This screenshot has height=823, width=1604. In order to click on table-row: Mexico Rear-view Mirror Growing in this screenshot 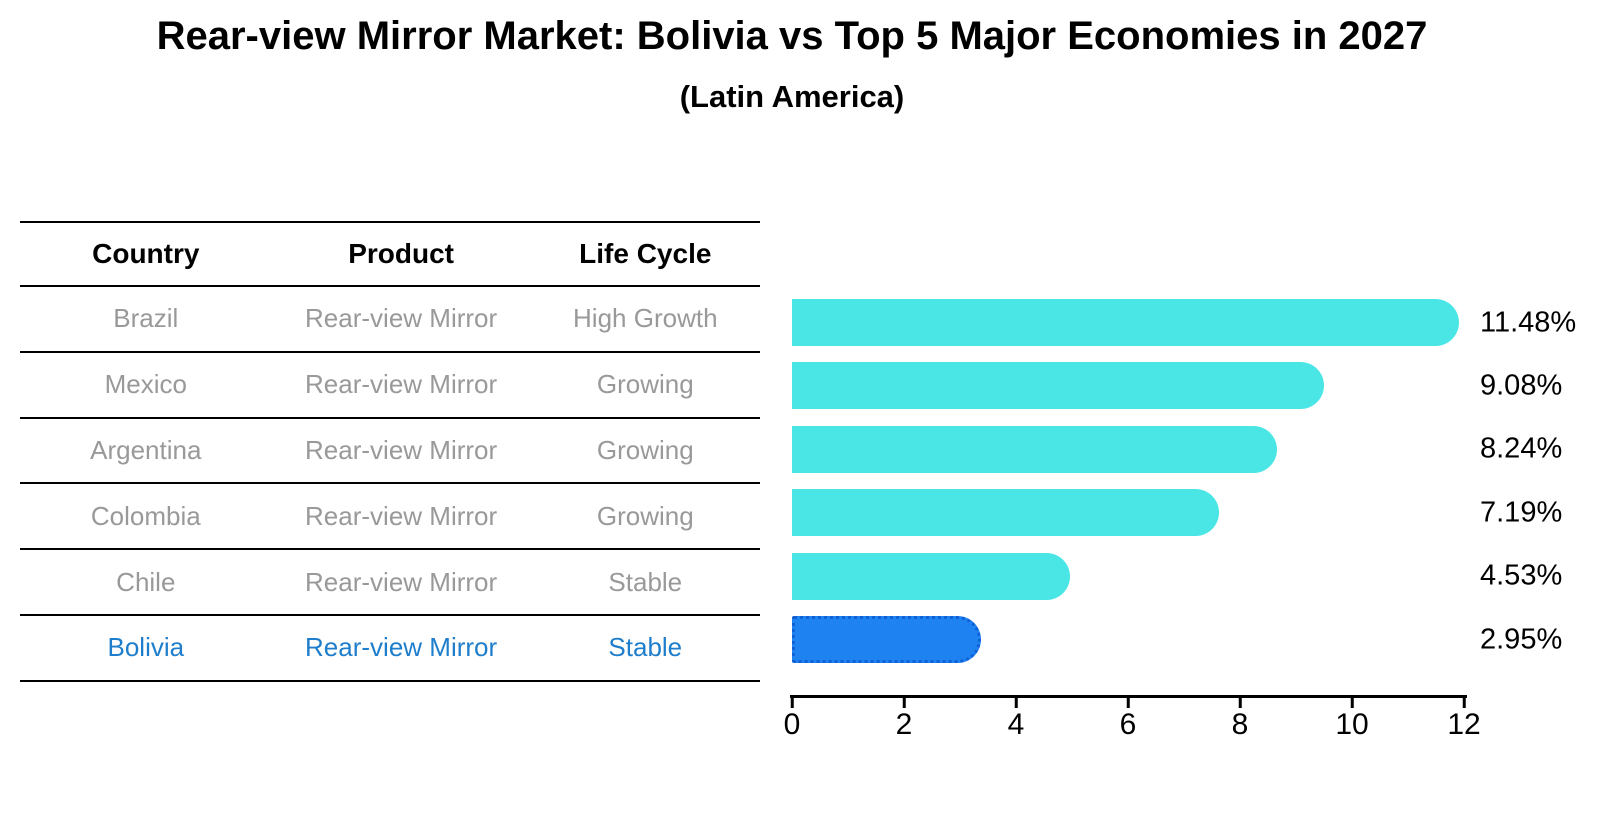, I will do `click(390, 386)`.